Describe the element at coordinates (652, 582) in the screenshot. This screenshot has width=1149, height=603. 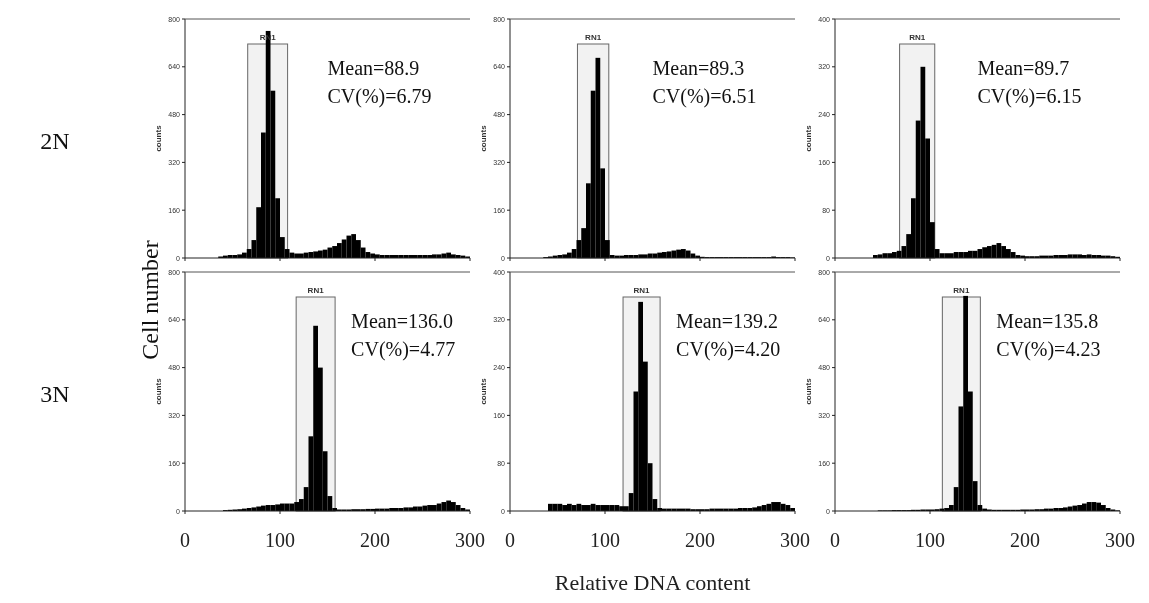
I see `x-axis-title: Relative DNA content` at that location.